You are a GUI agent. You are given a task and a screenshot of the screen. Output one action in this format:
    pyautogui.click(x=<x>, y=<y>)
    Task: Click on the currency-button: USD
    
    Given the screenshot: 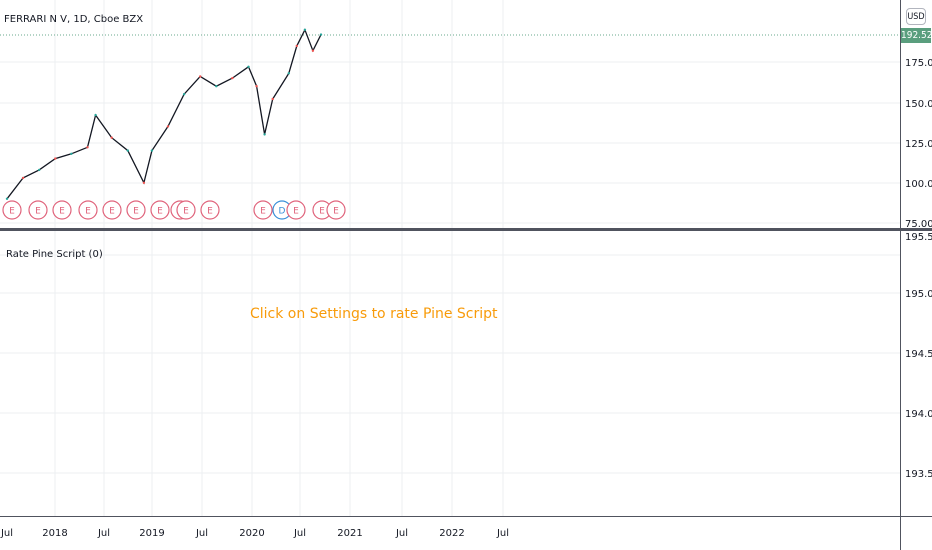 What is the action you would take?
    pyautogui.click(x=916, y=16)
    